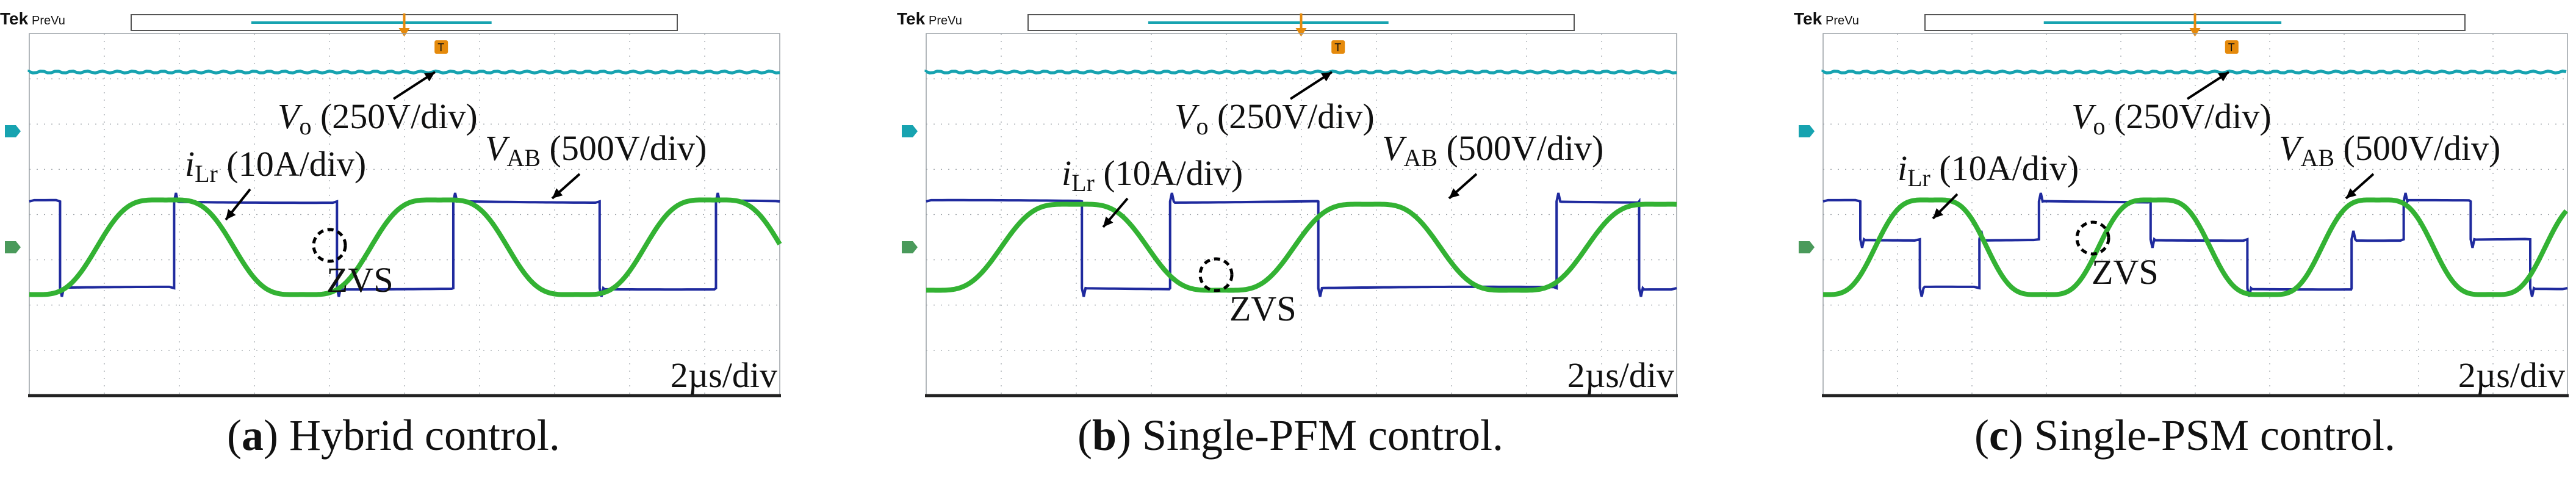  What do you see at coordinates (253, 435) in the screenshot?
I see `caption-letter: a` at bounding box center [253, 435].